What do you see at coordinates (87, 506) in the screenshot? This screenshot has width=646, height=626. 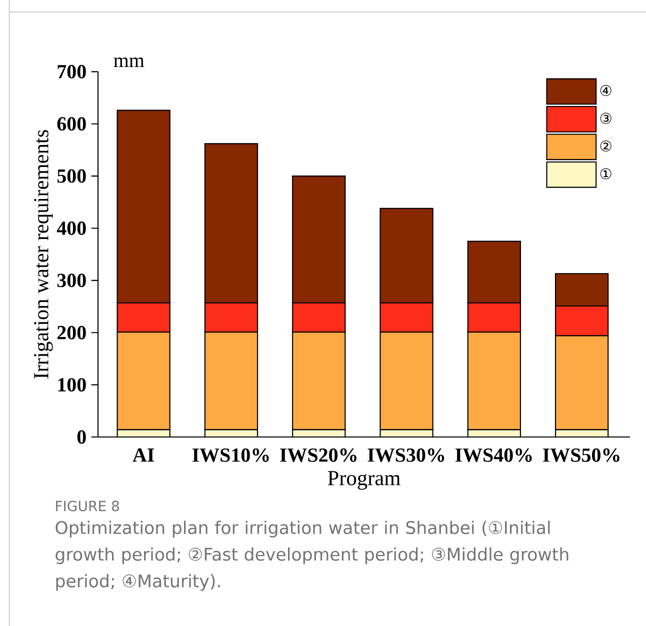 I see `caption: FIGURE 8` at bounding box center [87, 506].